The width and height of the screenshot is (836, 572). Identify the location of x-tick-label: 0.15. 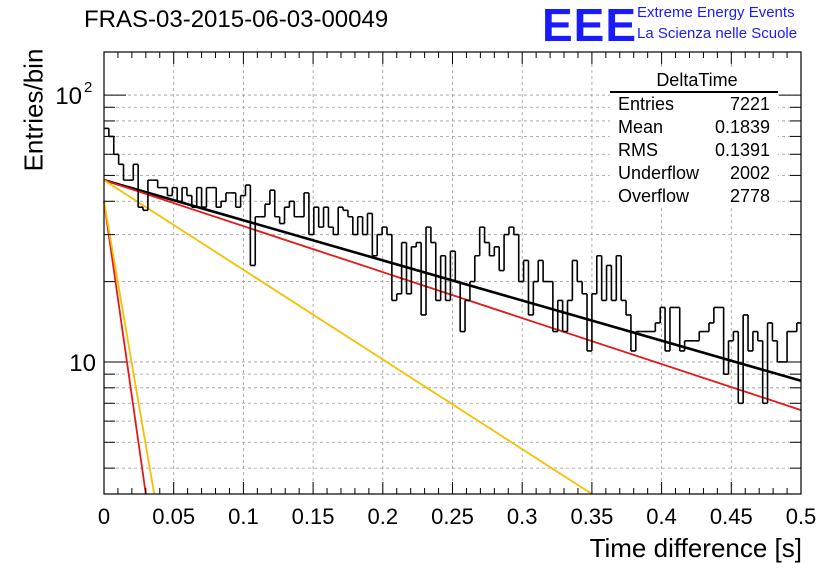
(313, 516).